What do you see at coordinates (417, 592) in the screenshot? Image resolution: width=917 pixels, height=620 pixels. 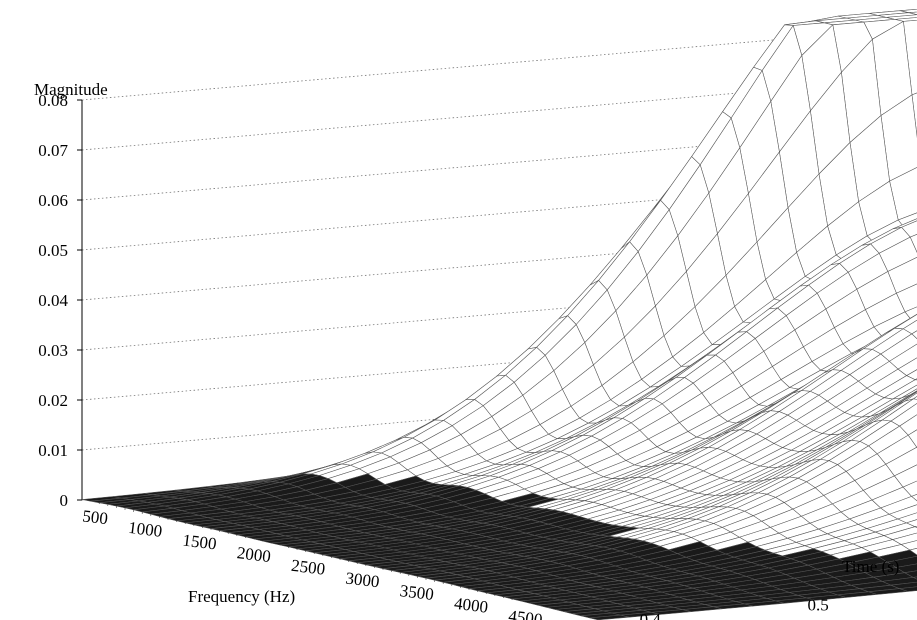 I see `x-tick-label: 3500` at bounding box center [417, 592].